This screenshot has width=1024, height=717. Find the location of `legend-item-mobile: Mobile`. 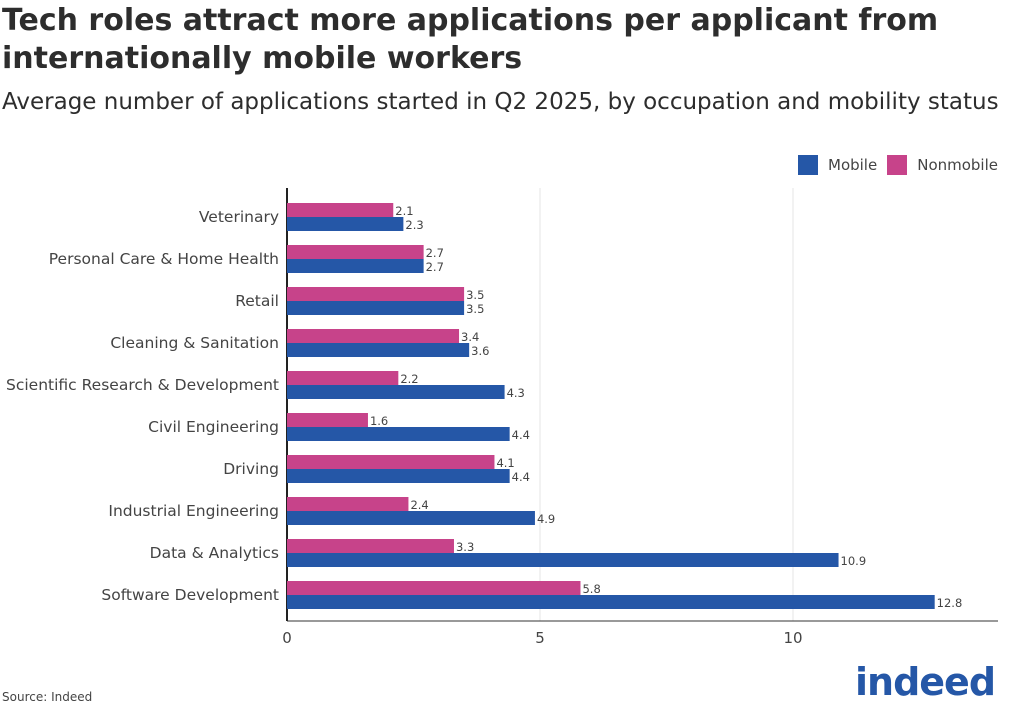

legend-item-mobile: Mobile is located at coordinates (837, 165).